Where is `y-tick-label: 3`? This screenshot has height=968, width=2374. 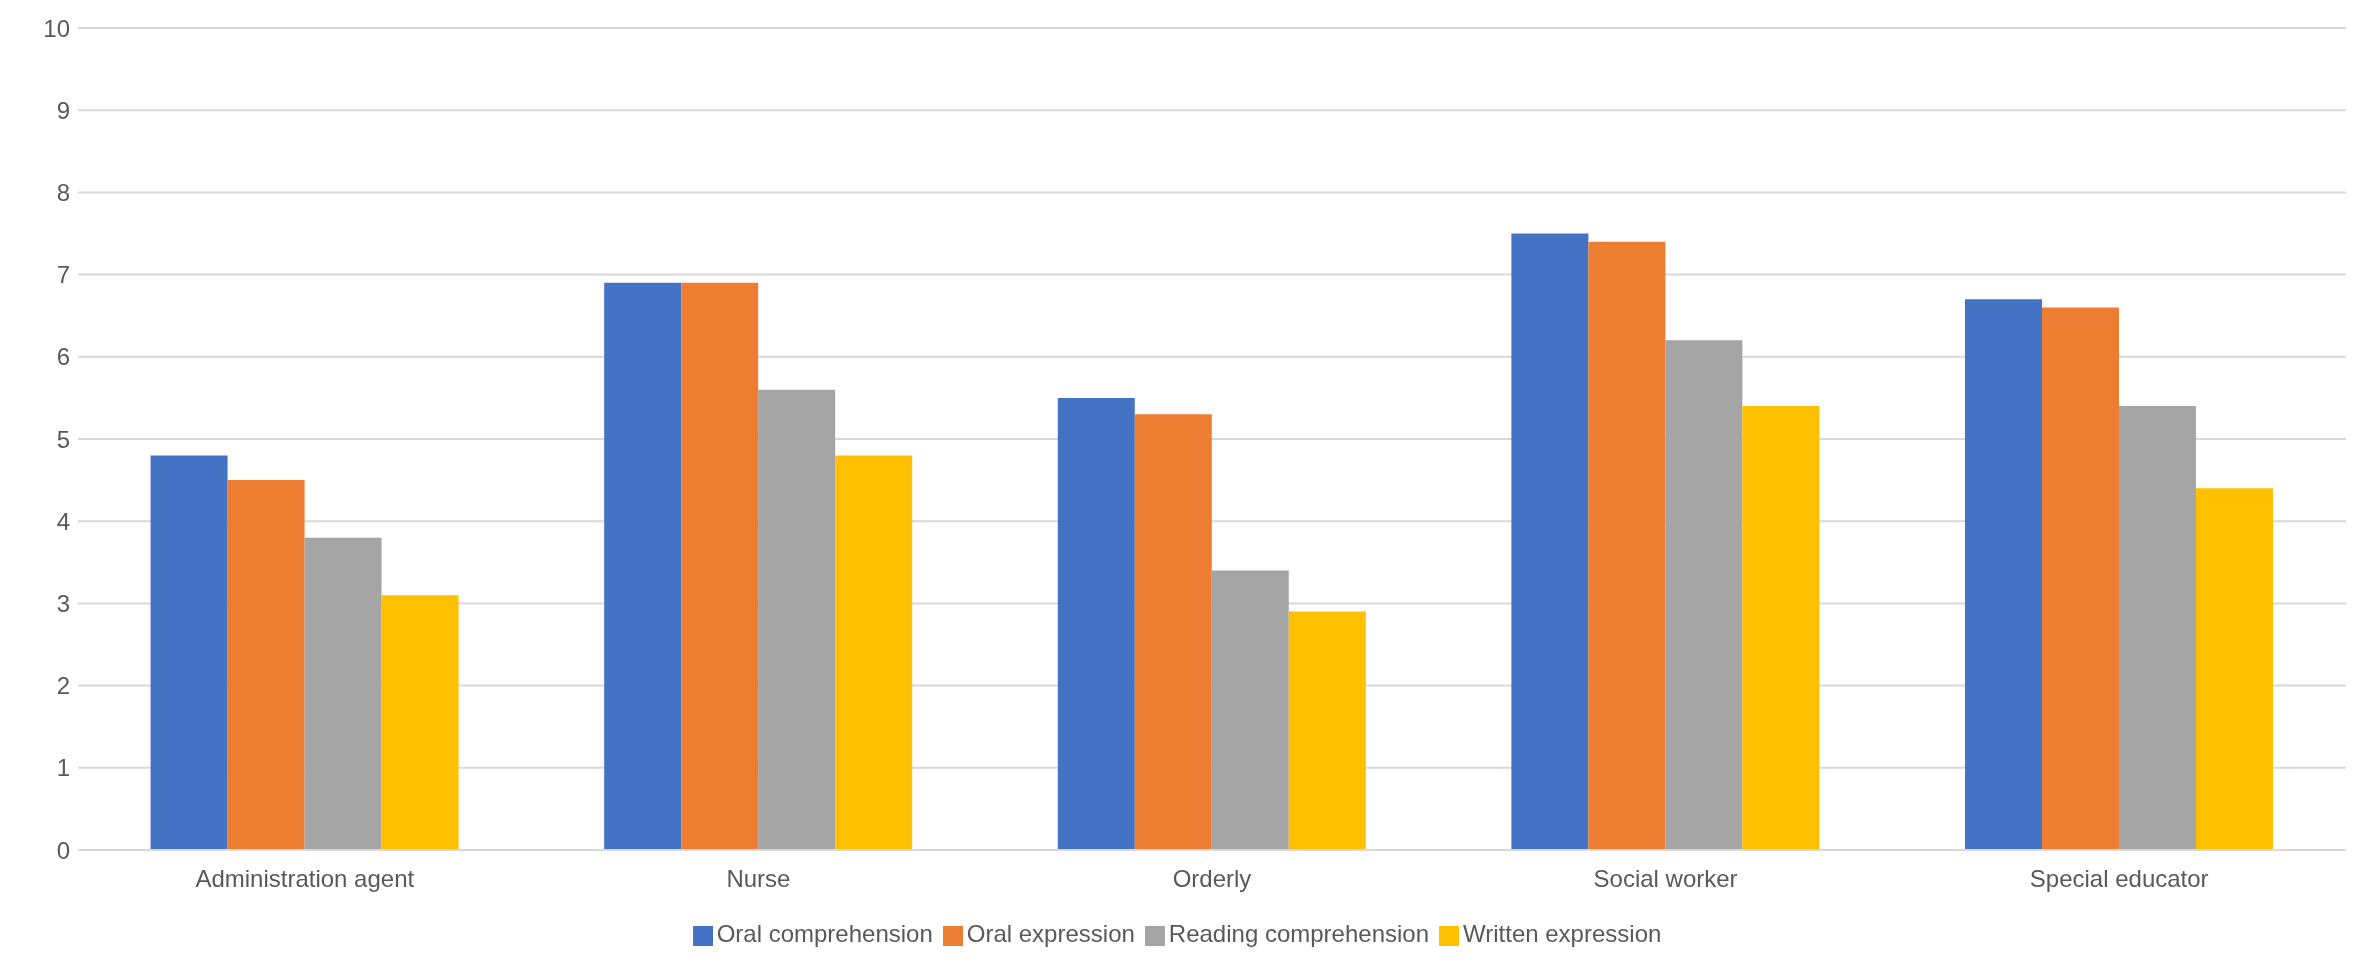 y-tick-label: 3 is located at coordinates (63, 603).